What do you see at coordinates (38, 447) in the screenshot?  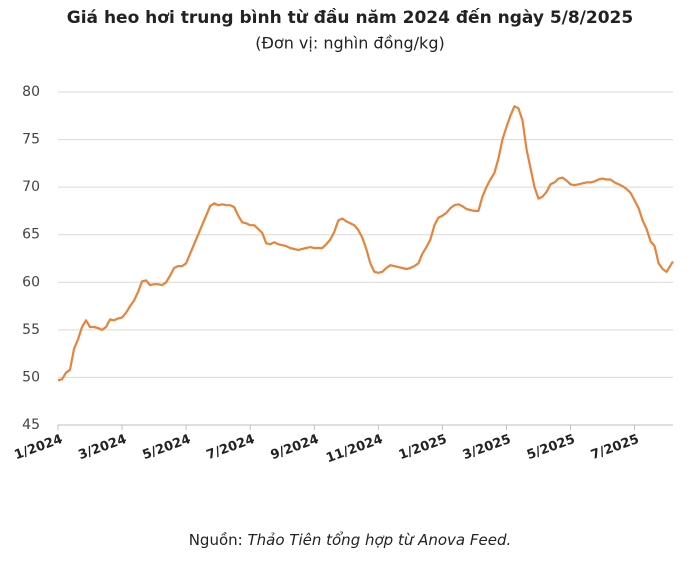 I see `x-tick-label: 1/2024` at bounding box center [38, 447].